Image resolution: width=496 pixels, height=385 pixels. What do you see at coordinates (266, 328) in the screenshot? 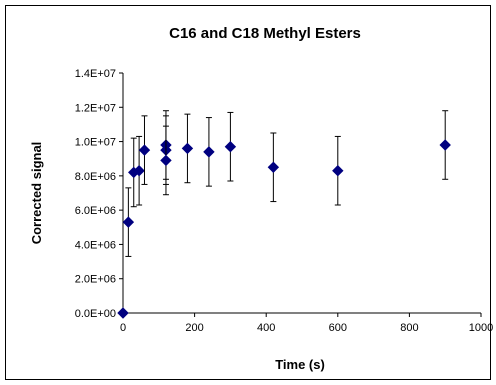
I see `x-tick-label: 400` at bounding box center [266, 328].